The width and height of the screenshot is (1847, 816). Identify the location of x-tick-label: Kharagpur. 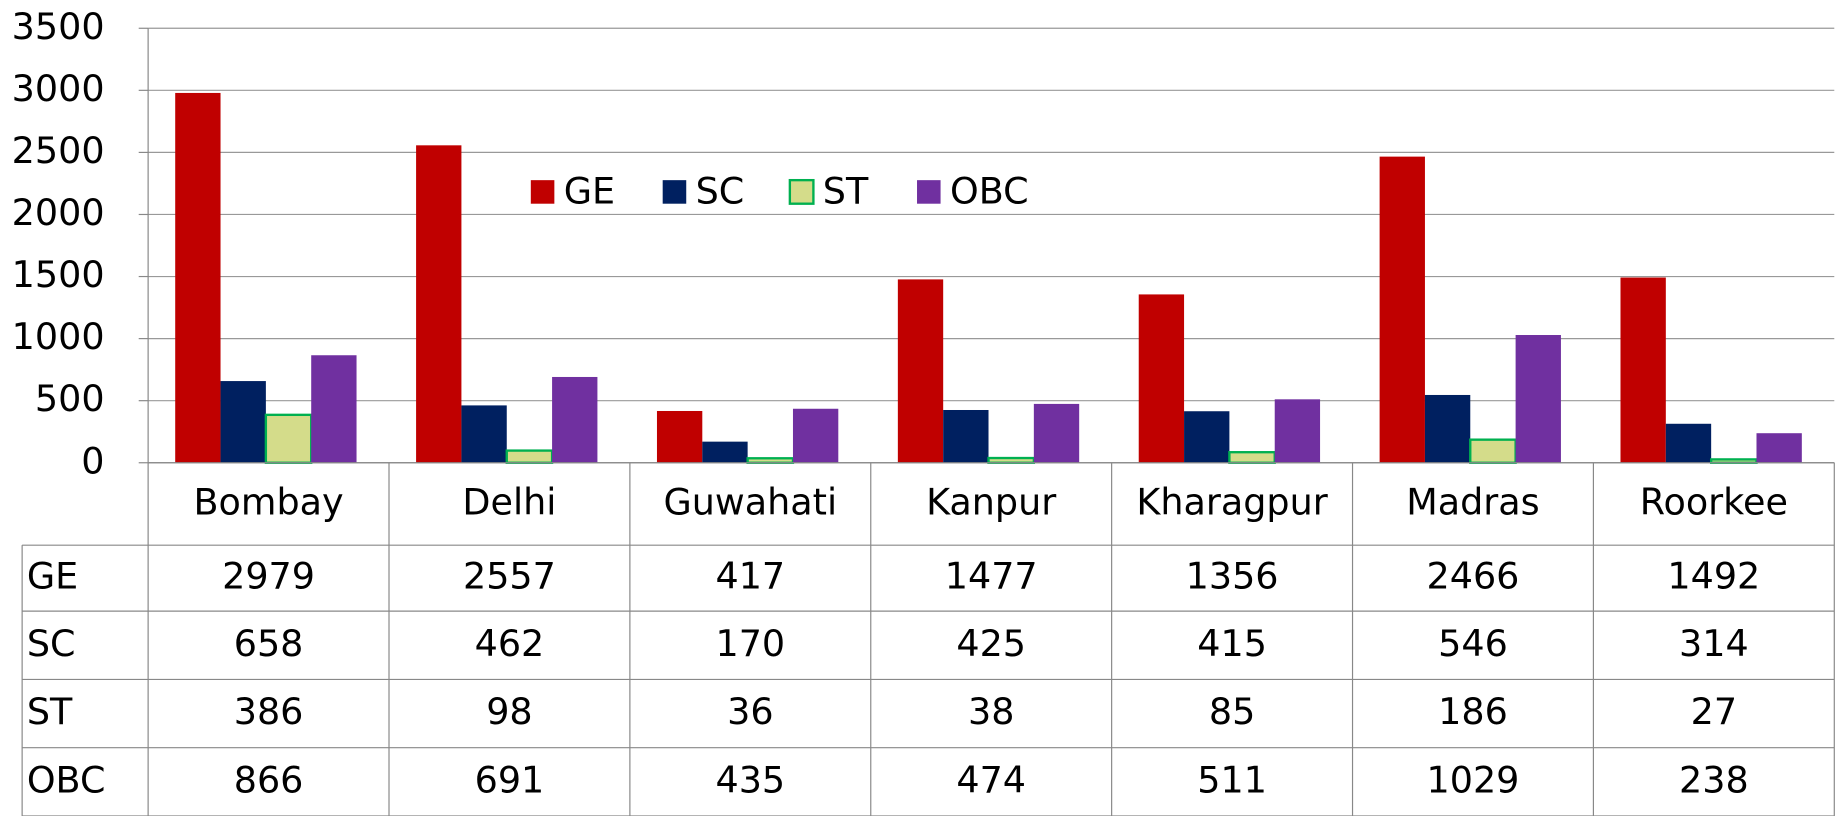
(1231, 501).